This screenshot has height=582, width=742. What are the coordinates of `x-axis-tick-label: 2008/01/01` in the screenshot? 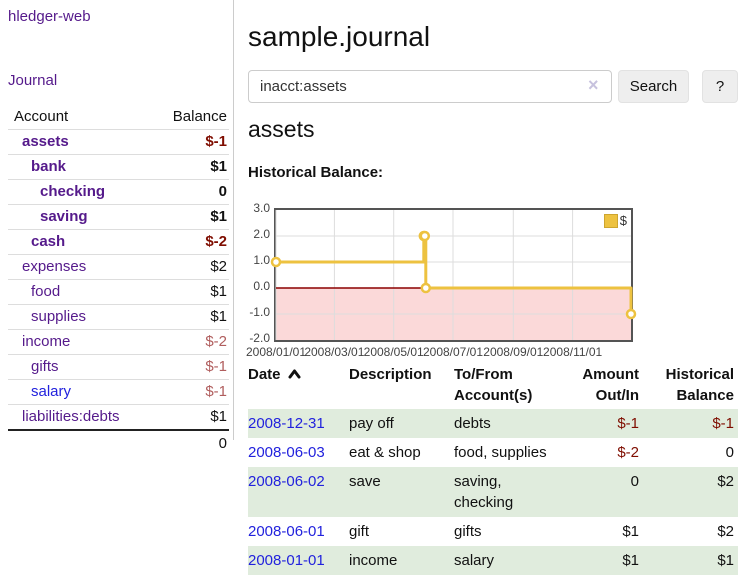 It's located at (276, 352).